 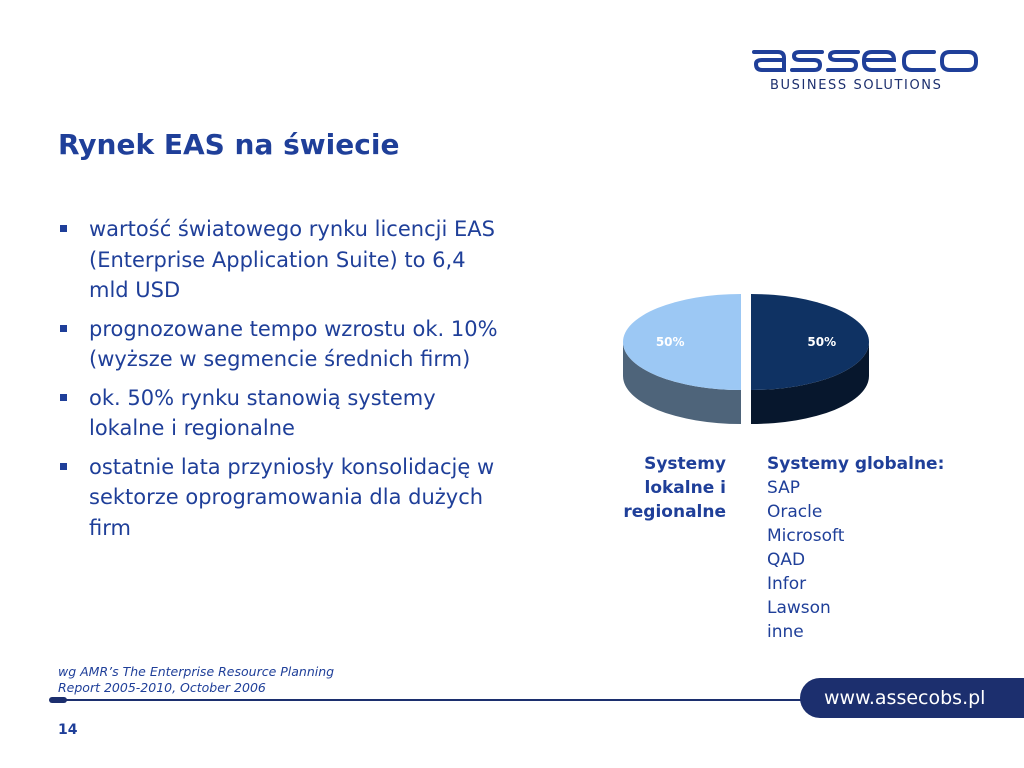 I want to click on global-systems-heading: Systemy globalne:, so click(x=856, y=464).